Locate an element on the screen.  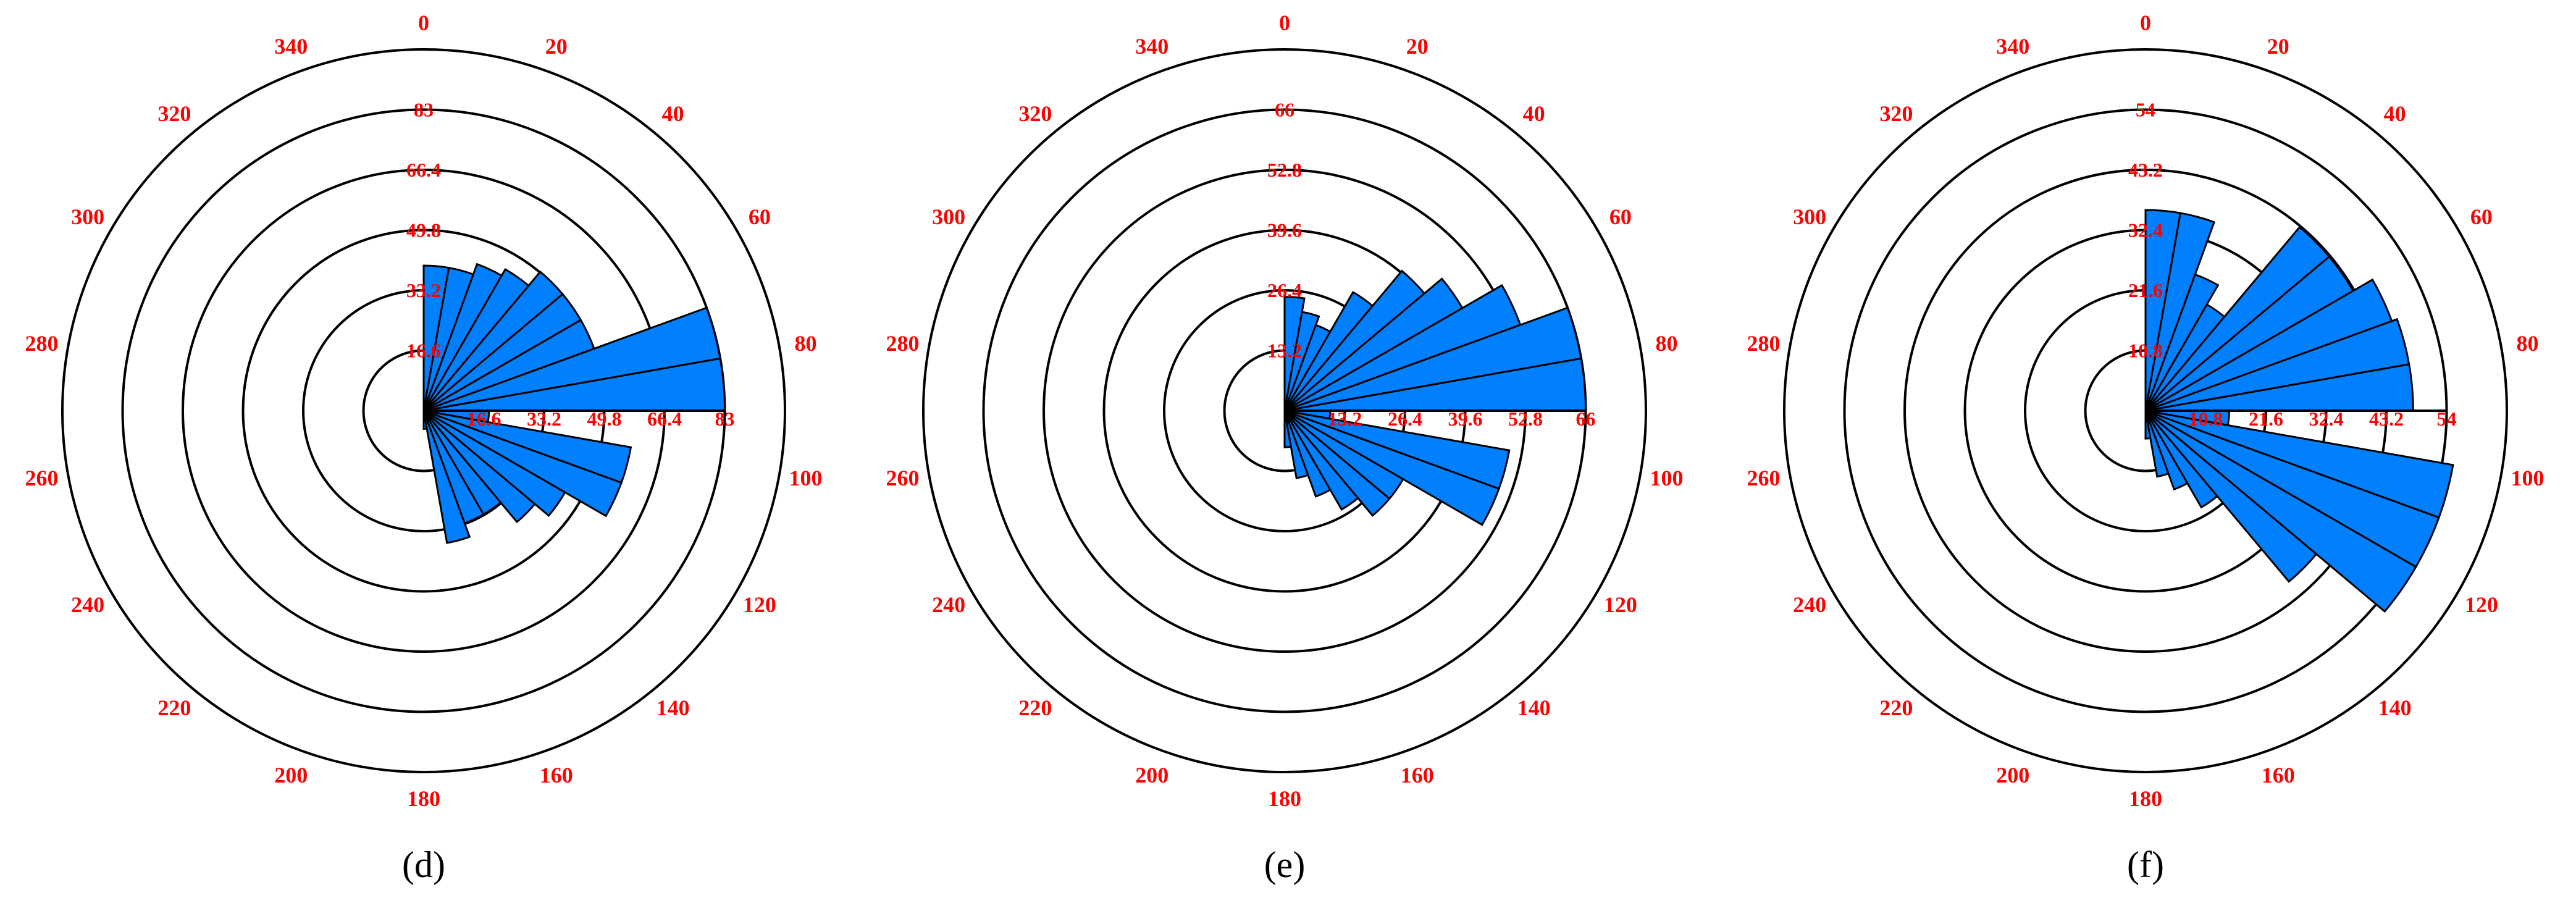
panel-caption: (e) is located at coordinates (1285, 865).